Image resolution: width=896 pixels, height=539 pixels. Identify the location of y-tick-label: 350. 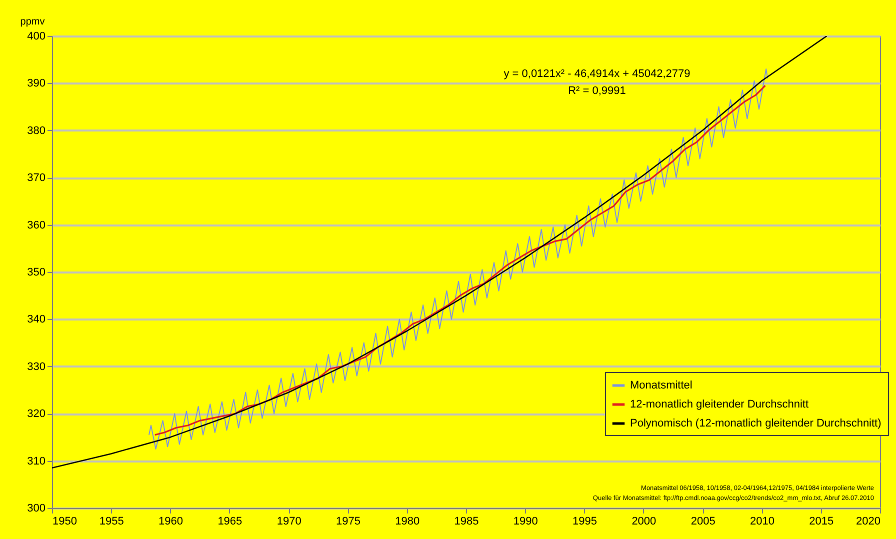
(36, 272).